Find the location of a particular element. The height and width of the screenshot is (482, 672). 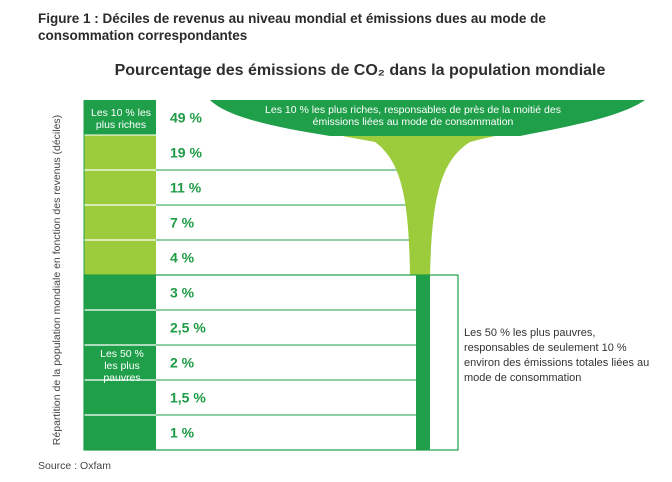

source-note: Source : Oxfam is located at coordinates (74, 466).